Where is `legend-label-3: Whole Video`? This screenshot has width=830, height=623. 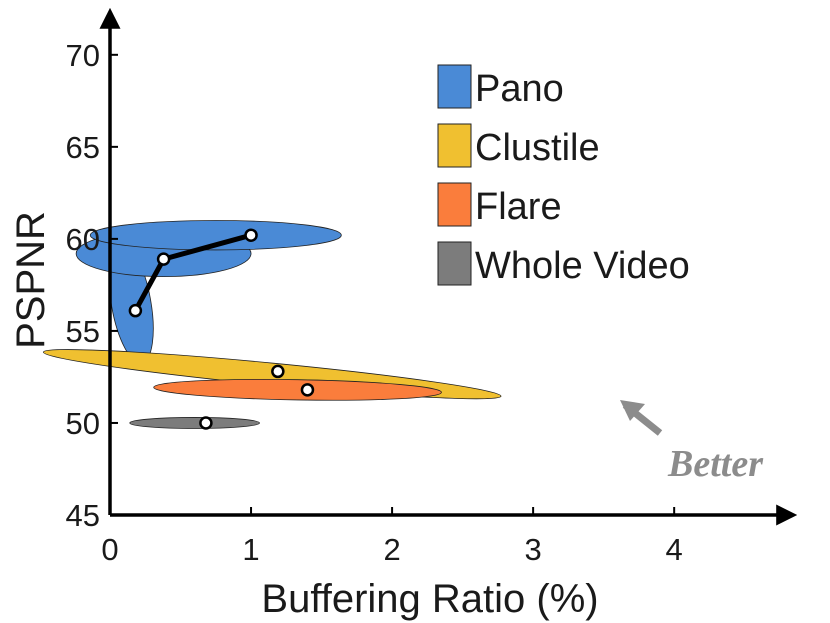 legend-label-3: Whole Video is located at coordinates (582, 266).